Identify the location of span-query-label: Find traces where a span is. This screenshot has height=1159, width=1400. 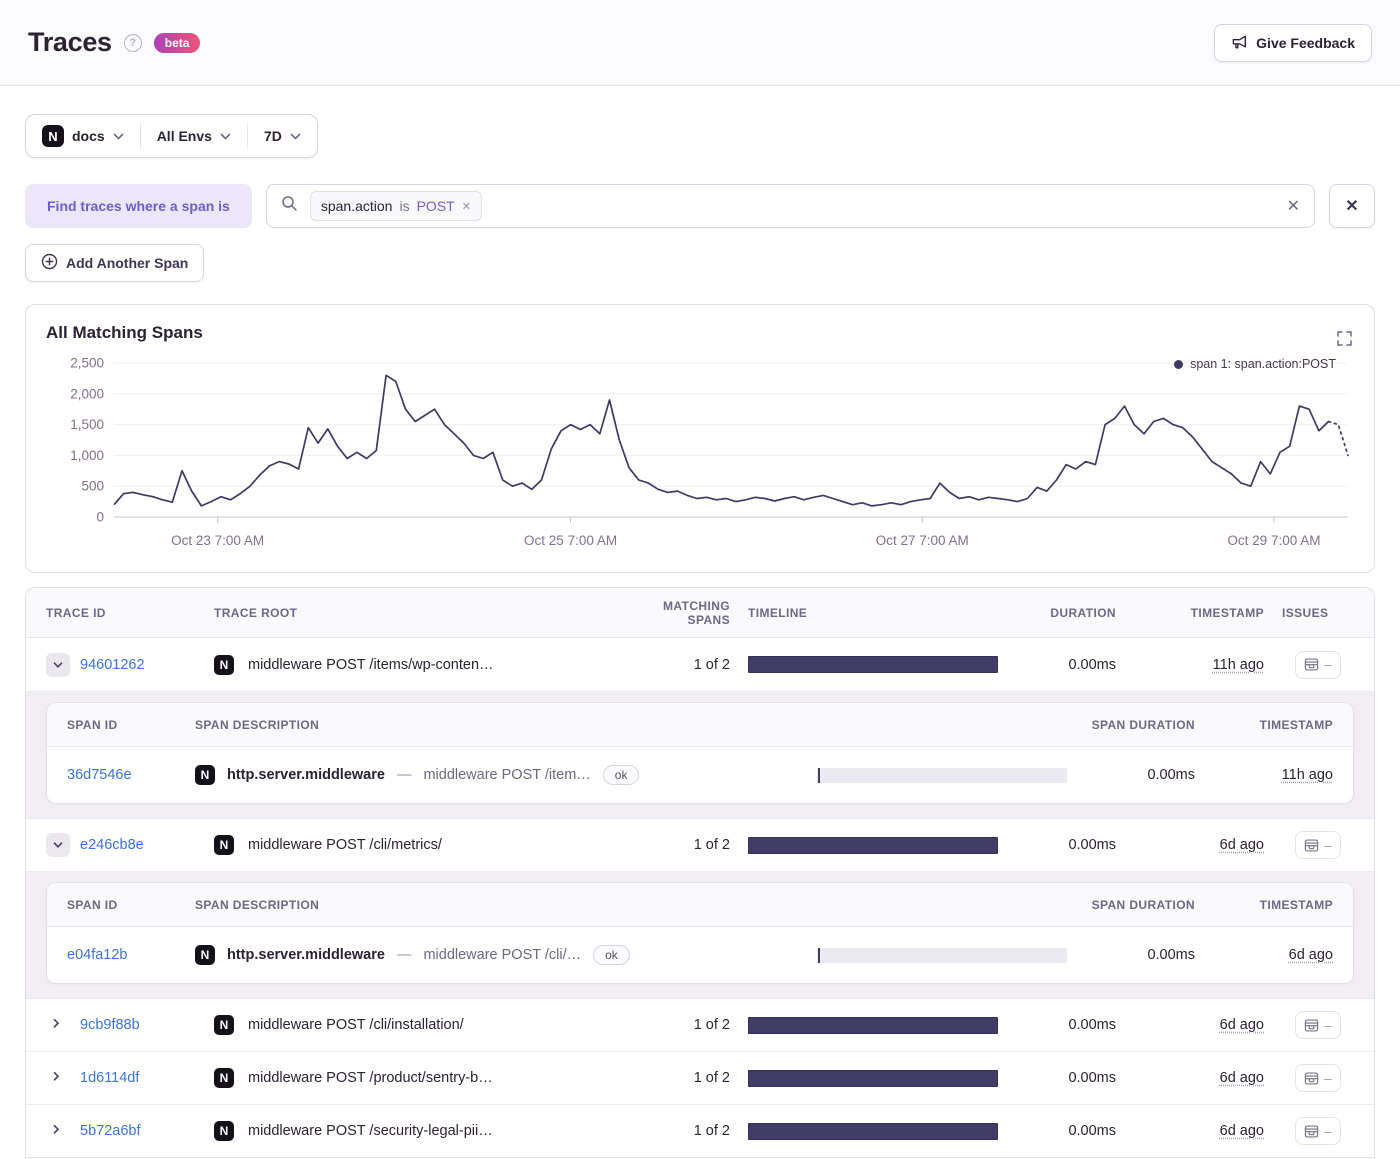
(138, 206).